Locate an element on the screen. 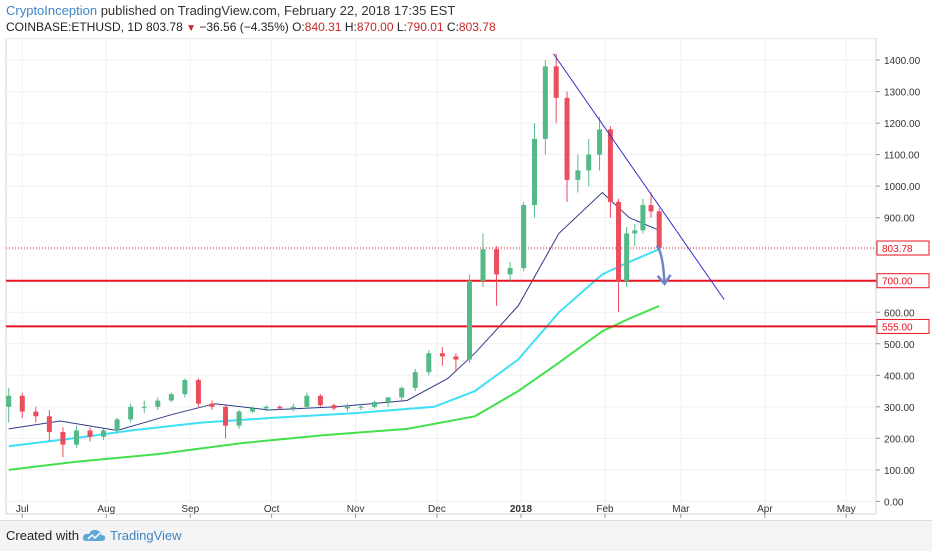 Image resolution: width=932 pixels, height=551 pixels. tradingview-brand-link: TradingView is located at coordinates (146, 535).